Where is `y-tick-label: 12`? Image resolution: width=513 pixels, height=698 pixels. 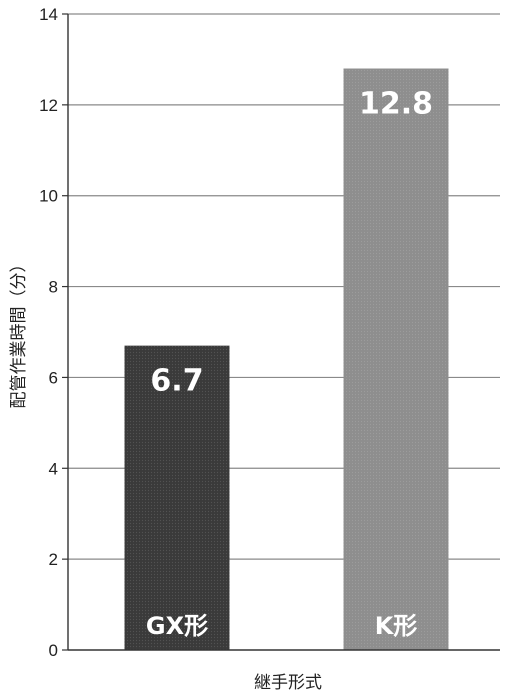 y-tick-label: 12 is located at coordinates (48, 105).